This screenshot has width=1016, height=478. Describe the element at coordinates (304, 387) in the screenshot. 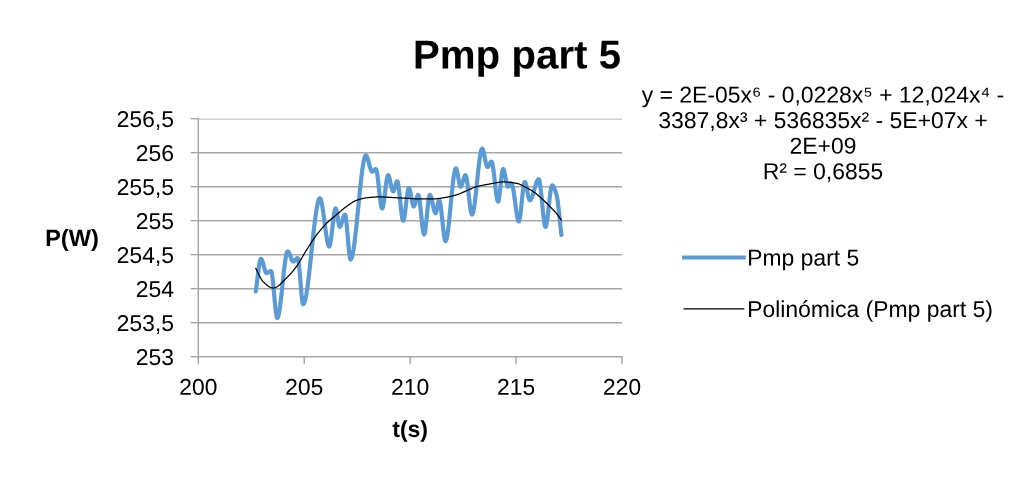

I see `x-tick-label: 205` at that location.